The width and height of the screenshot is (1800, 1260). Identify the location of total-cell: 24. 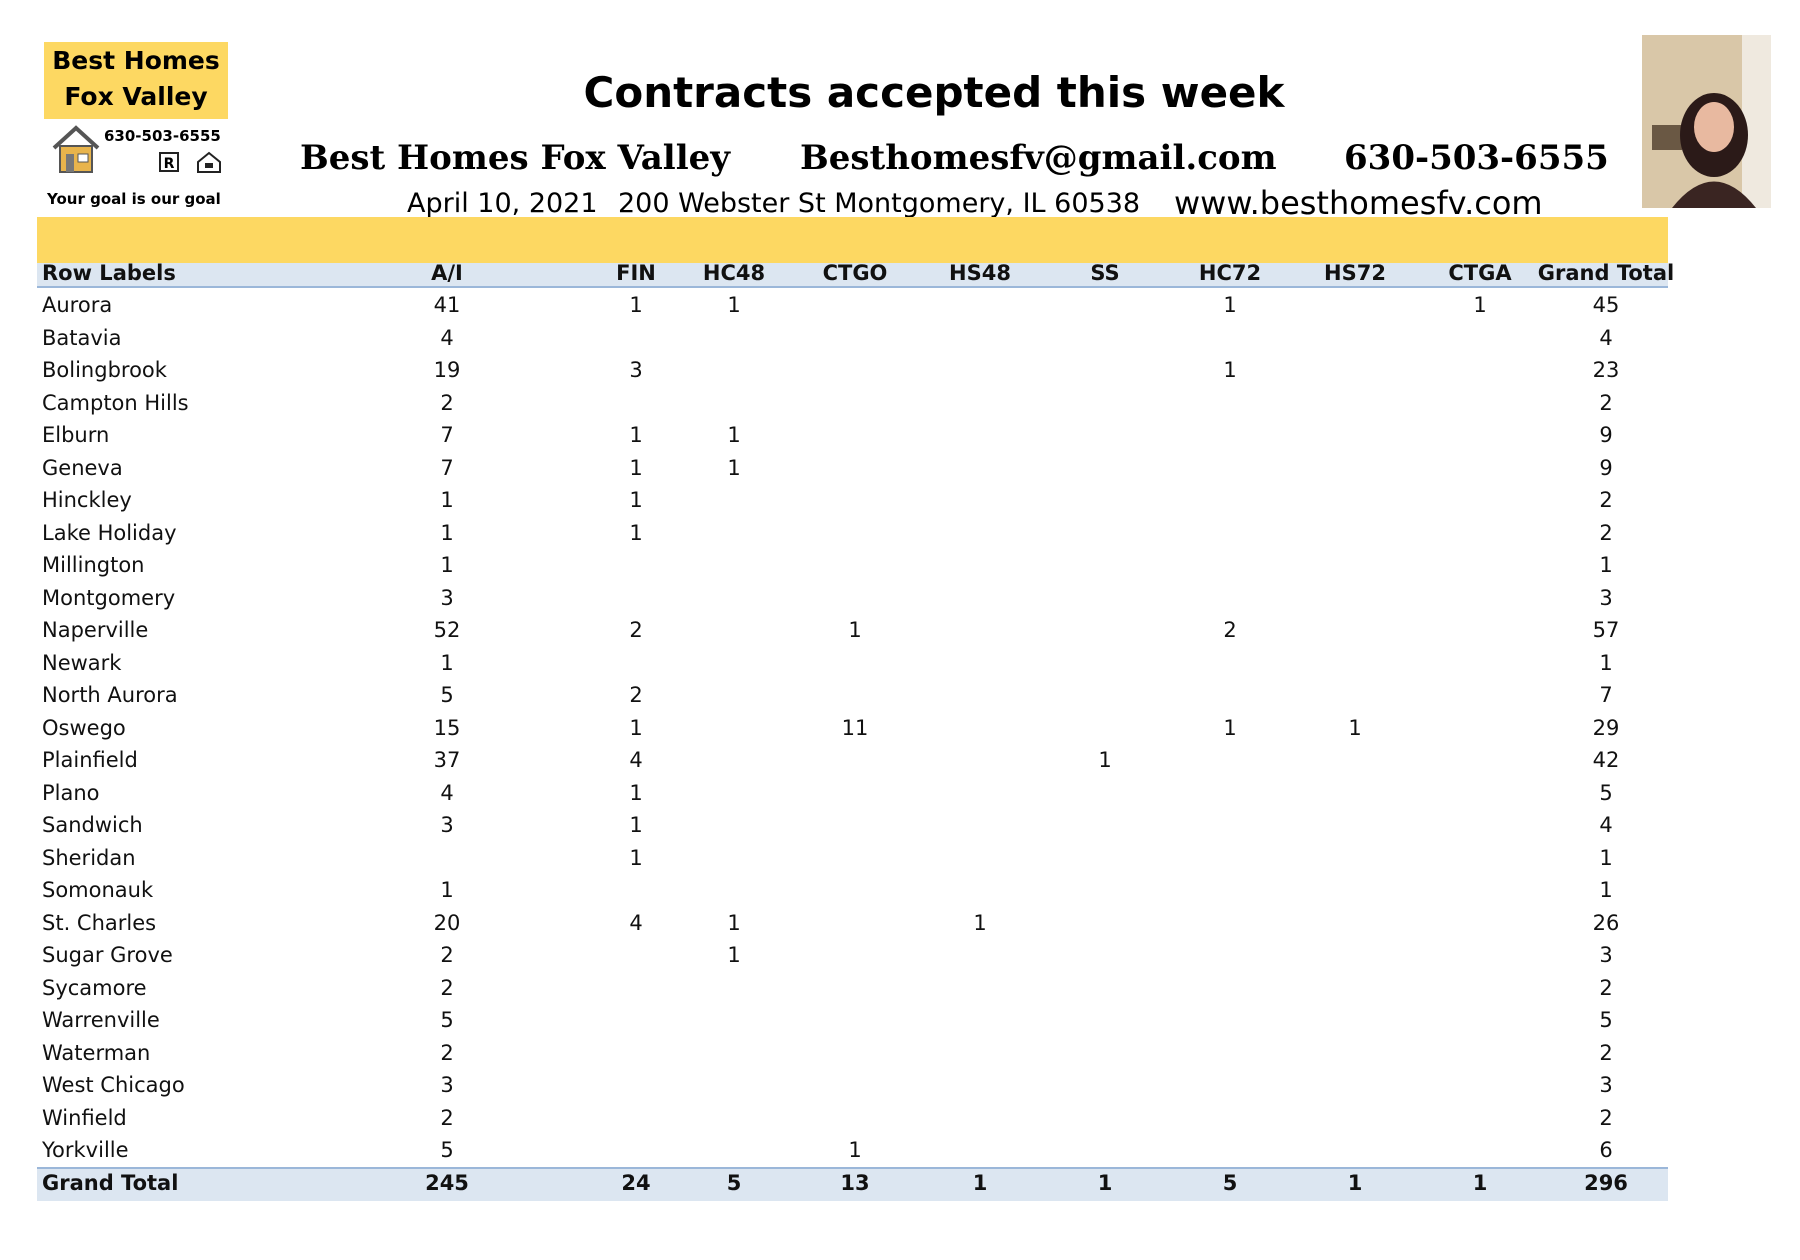
(636, 1183).